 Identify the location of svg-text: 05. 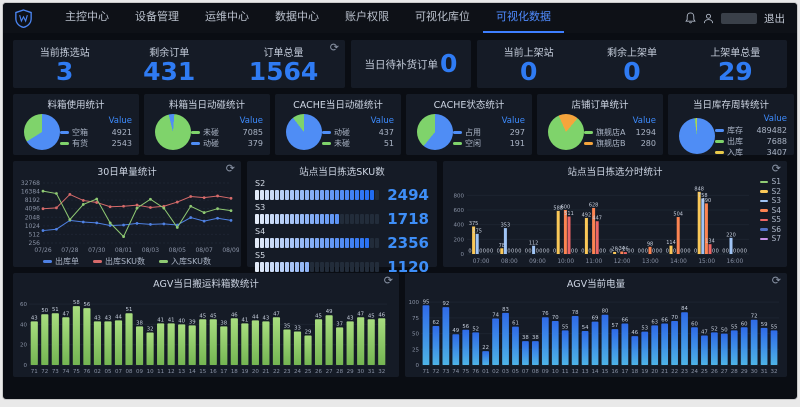
(107, 372).